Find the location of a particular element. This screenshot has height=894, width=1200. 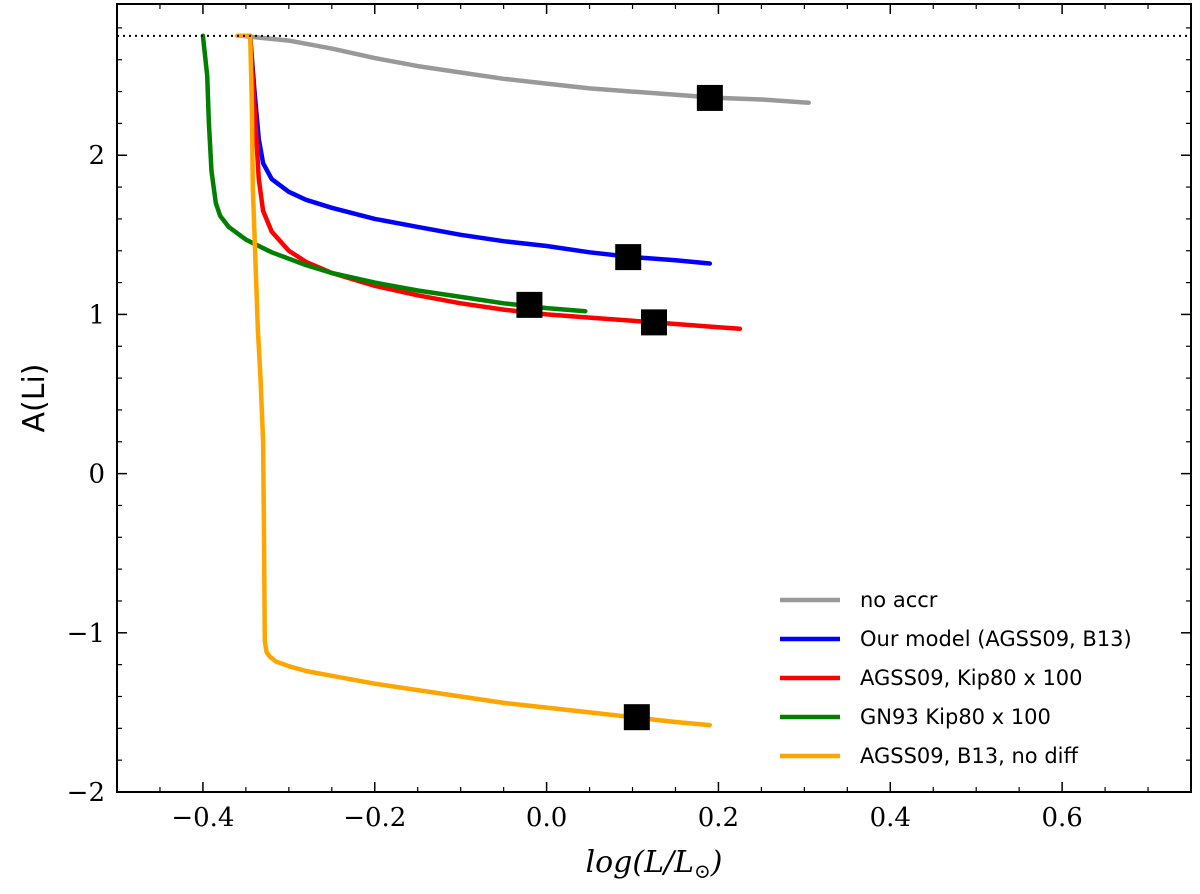

y-tick-label: 2 is located at coordinates (96, 156).